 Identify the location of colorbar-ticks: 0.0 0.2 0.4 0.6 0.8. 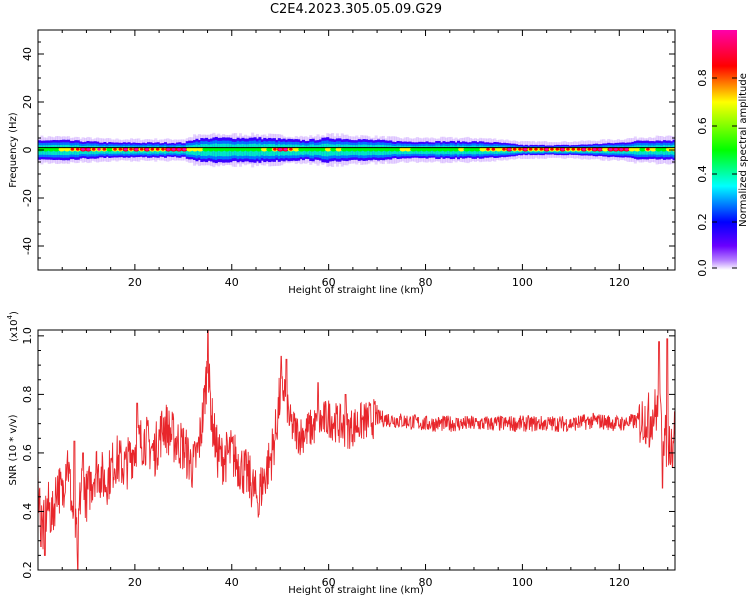
(716, 173).